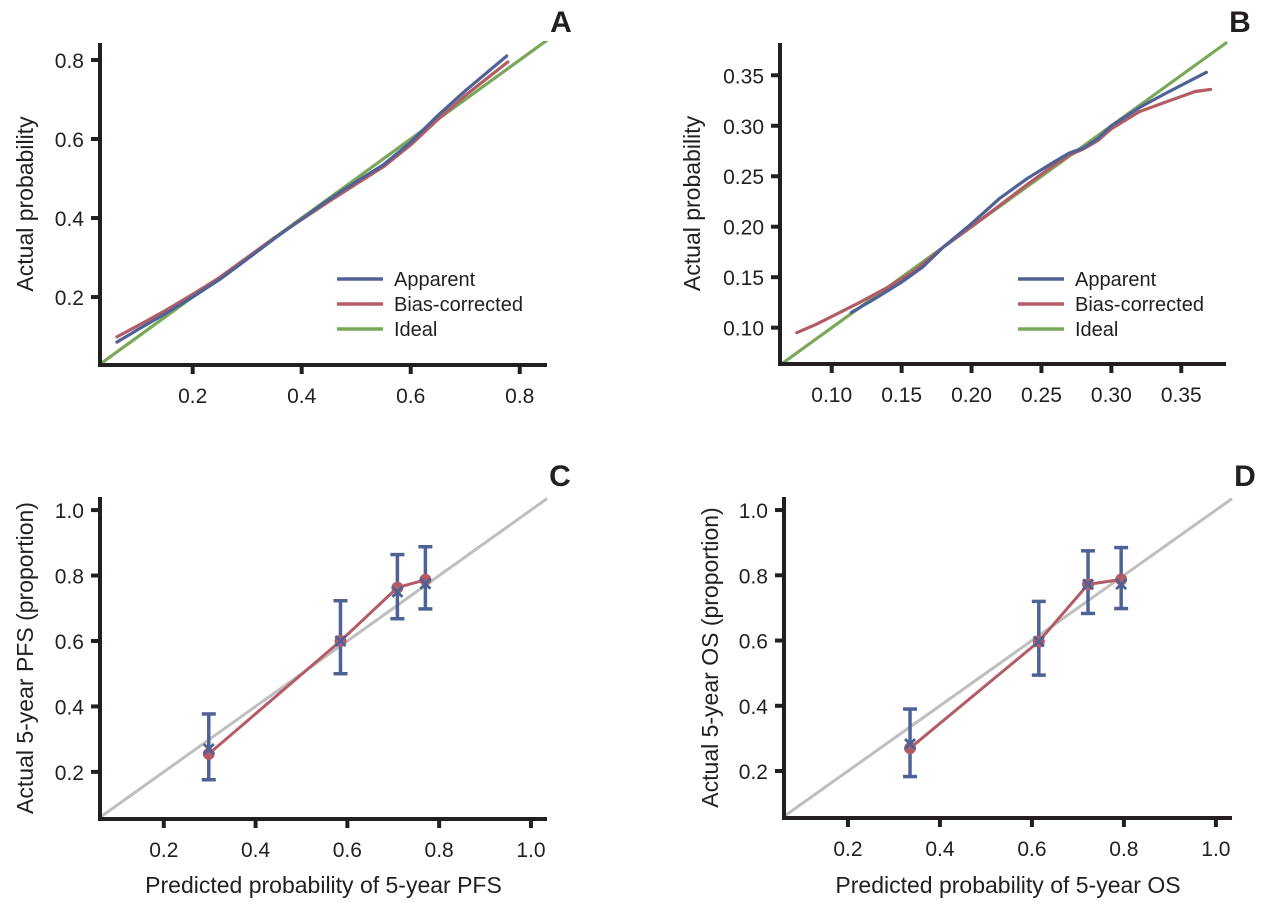  Describe the element at coordinates (323, 885) in the screenshot. I see `x-axis-title: Predicted probability of 5-year PFS` at that location.